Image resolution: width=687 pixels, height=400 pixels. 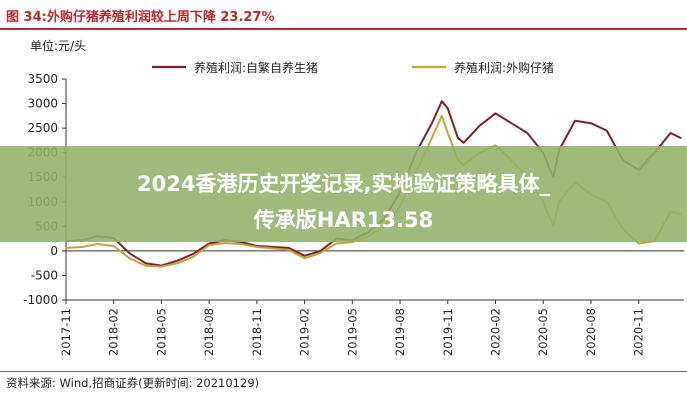 I want to click on x-tick-label: 2020-11, so click(x=639, y=332).